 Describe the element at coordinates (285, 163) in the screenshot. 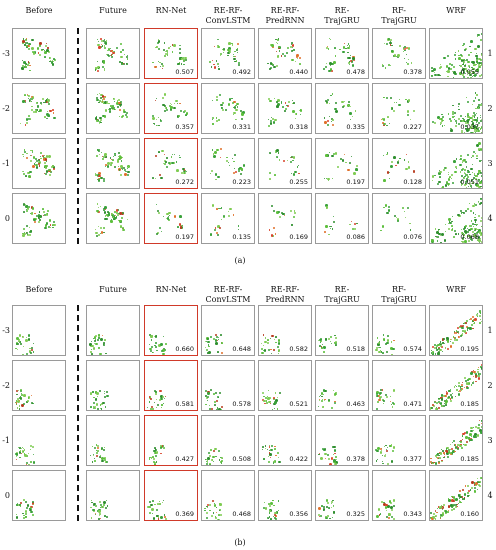

I see `panel-repredrnn: 0.255` at that location.